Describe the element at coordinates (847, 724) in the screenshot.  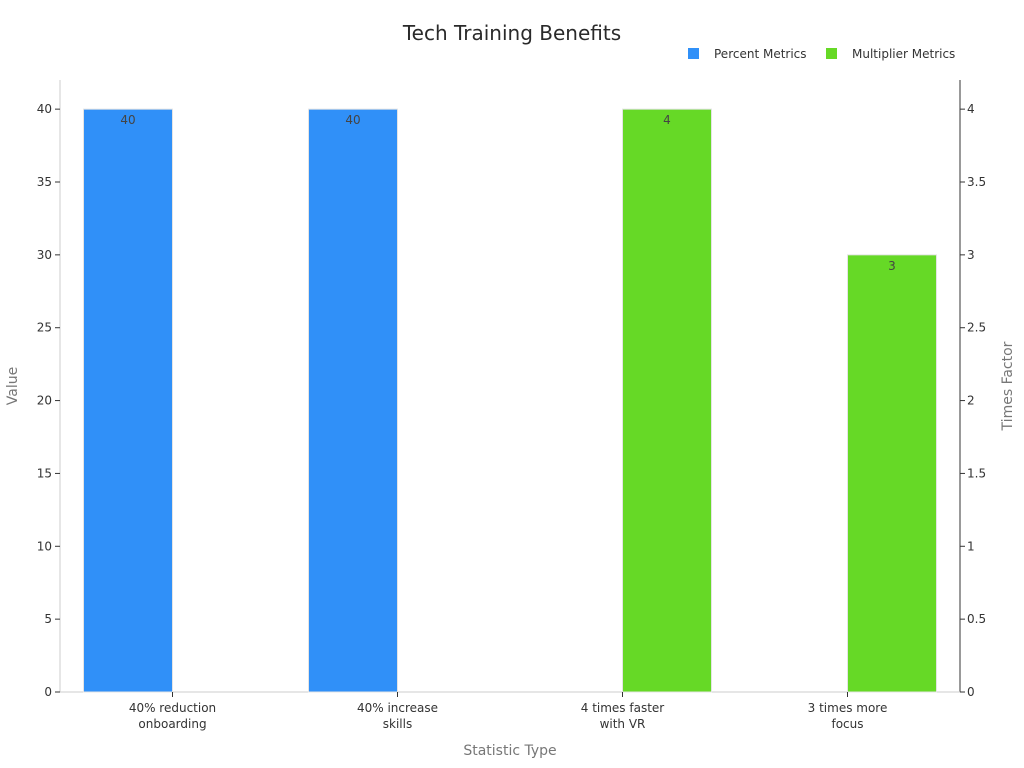
I see `x-category-label: focus` at that location.